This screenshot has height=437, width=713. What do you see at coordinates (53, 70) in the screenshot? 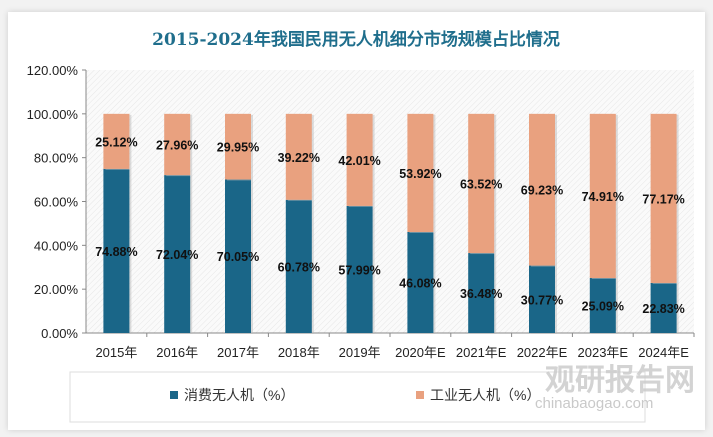
I see `y-tick-label: 120.00%` at bounding box center [53, 70].